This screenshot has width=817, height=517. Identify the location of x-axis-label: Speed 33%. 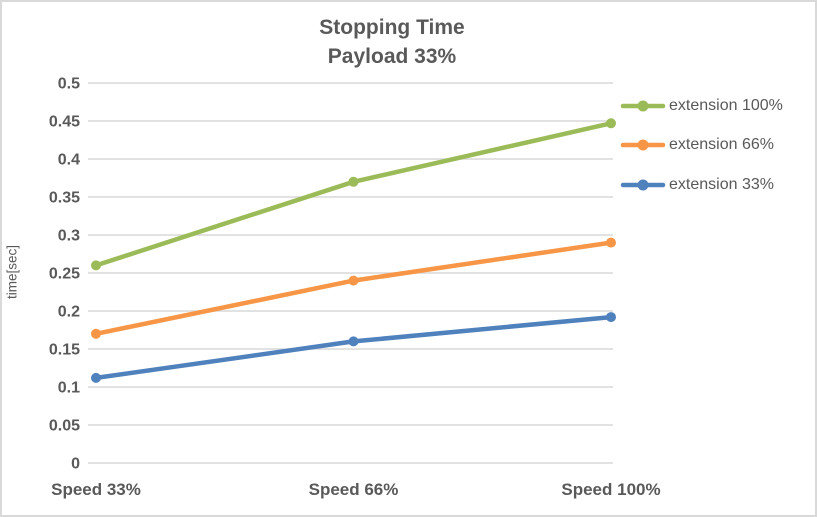
(96, 489).